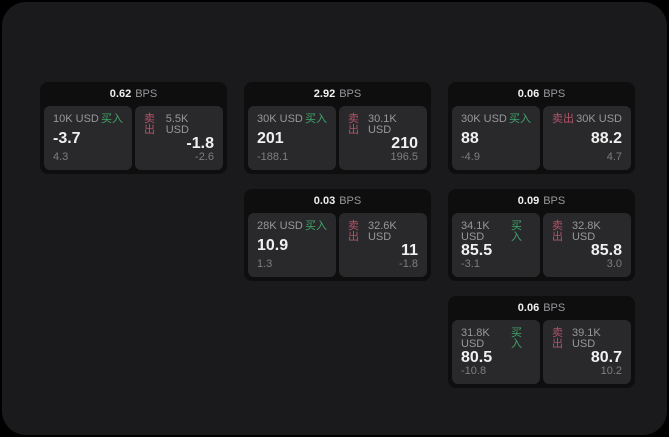  I want to click on bps-value: 2.92, so click(324, 94).